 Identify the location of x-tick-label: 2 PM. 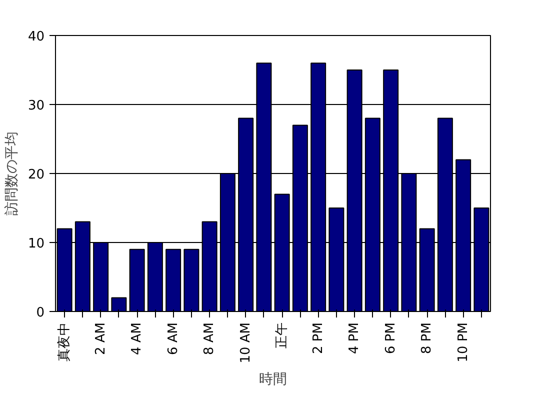
(318, 338).